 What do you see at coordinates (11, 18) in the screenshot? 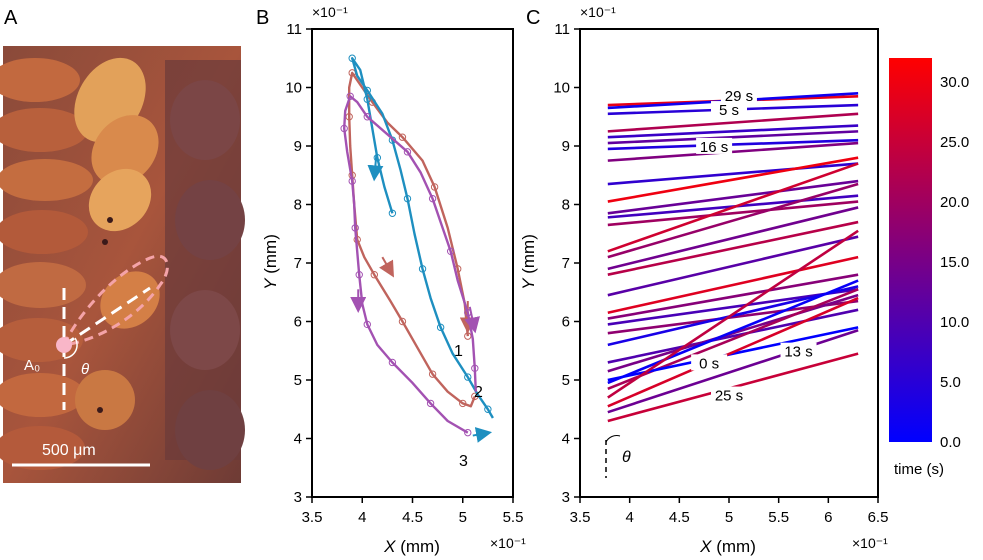
I see `panel-label-a: A` at bounding box center [11, 18].